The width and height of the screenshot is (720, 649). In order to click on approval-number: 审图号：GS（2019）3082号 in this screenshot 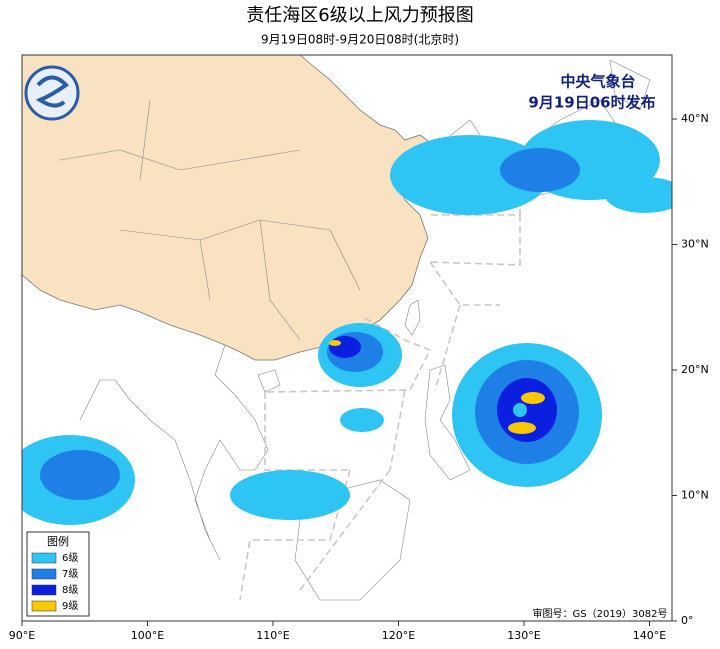, I will do `click(600, 613)`.